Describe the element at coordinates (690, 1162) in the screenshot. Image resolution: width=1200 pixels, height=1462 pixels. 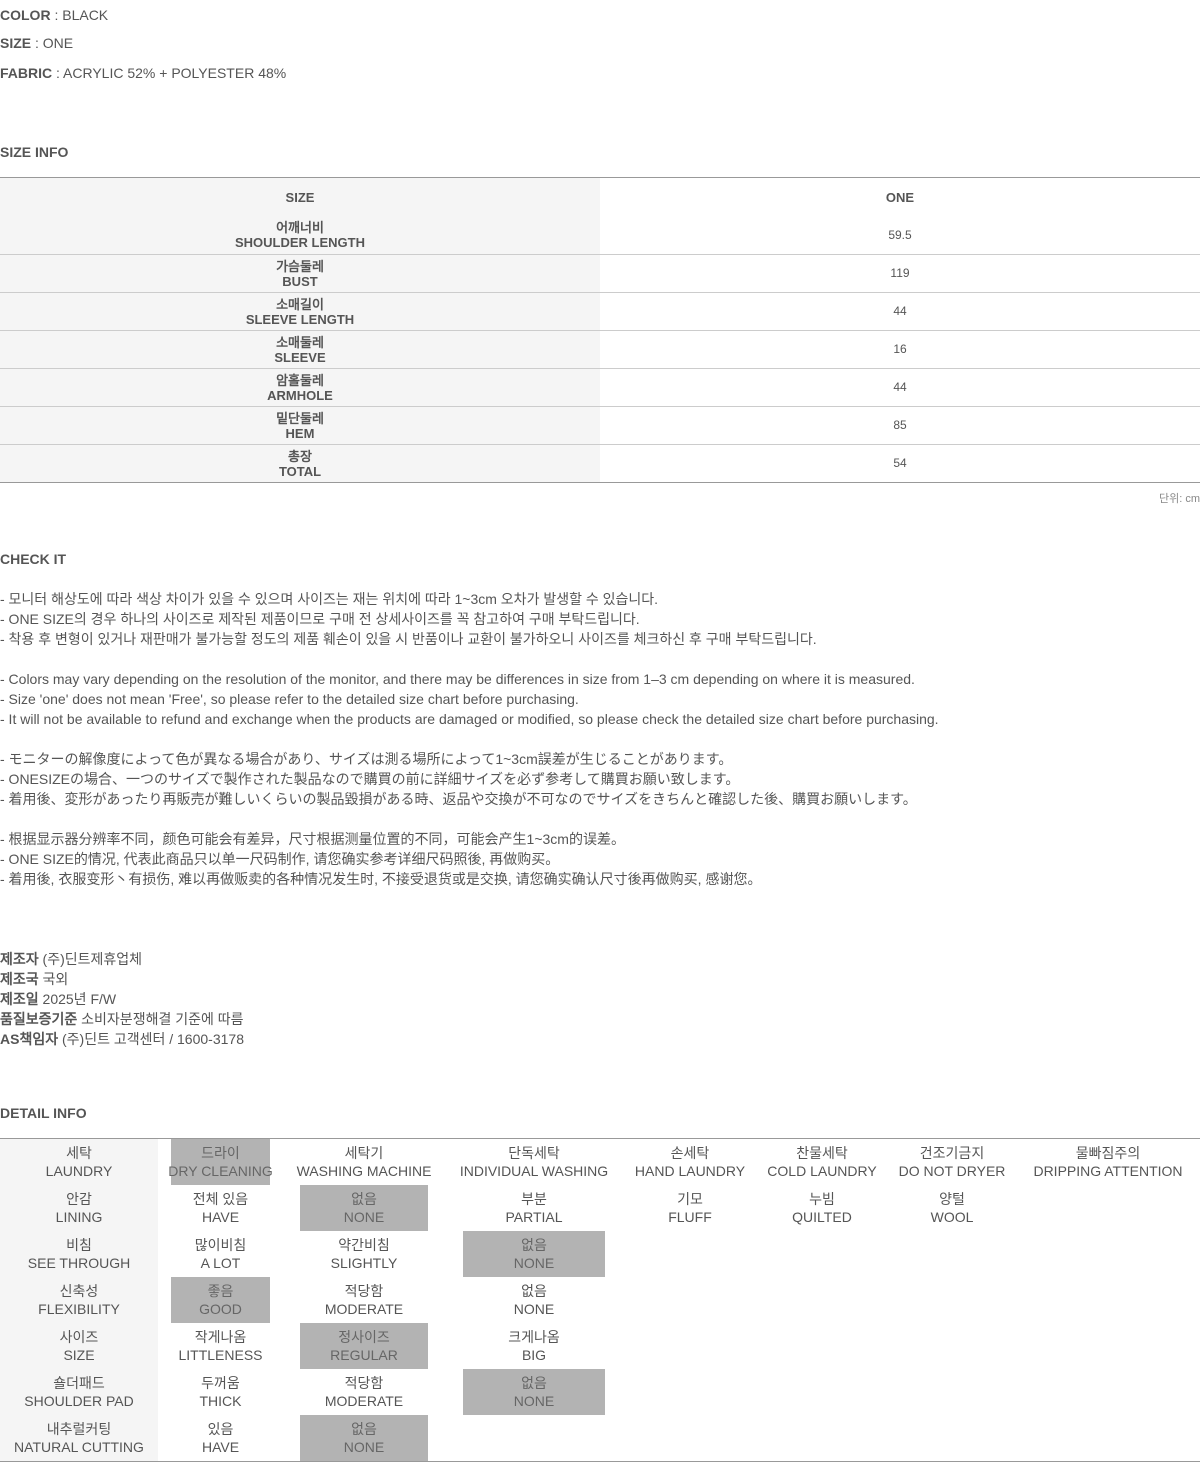
I see `detail-option: 손세탁 HAND LAUNDRY` at that location.